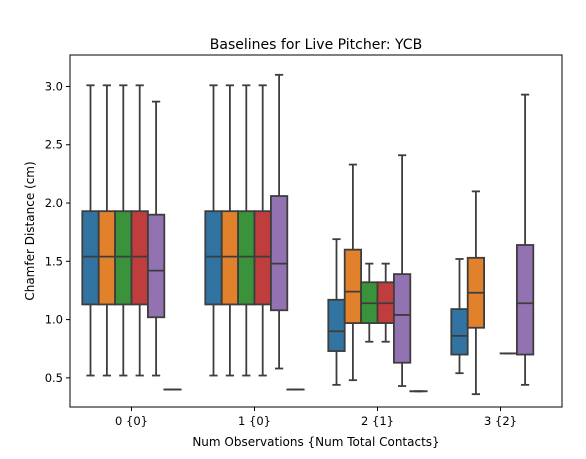 The height and width of the screenshot is (459, 586). What do you see at coordinates (57, 232) in the screenshot?
I see `y-axis: 0.5 1.0 1.5 2.0 2.5 3.0` at bounding box center [57, 232].